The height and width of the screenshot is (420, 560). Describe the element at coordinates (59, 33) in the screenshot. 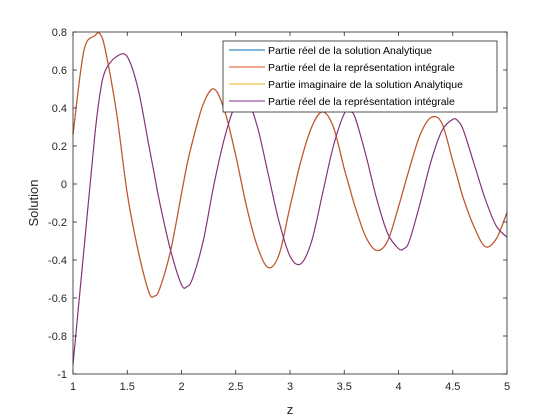

I see `y-tick-label: 0.8` at that location.